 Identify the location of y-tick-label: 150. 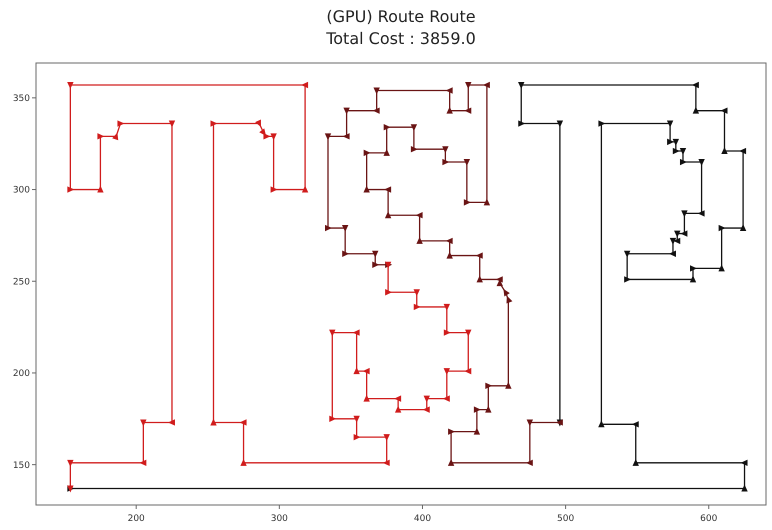
(21, 465).